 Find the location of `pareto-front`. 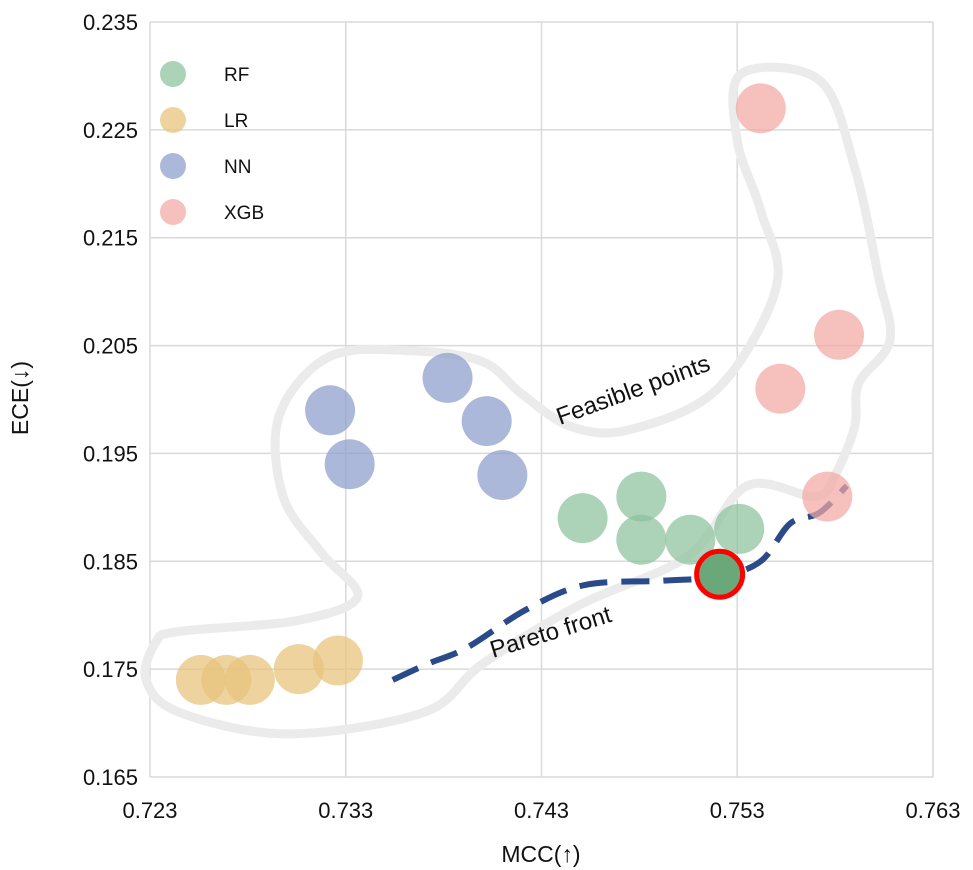

pareto-front is located at coordinates (620, 583).